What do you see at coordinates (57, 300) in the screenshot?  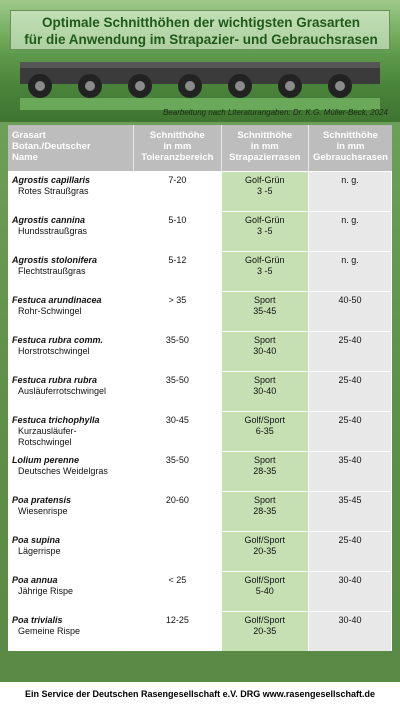 I see `botanical-name: Festuca arundinacea` at bounding box center [57, 300].